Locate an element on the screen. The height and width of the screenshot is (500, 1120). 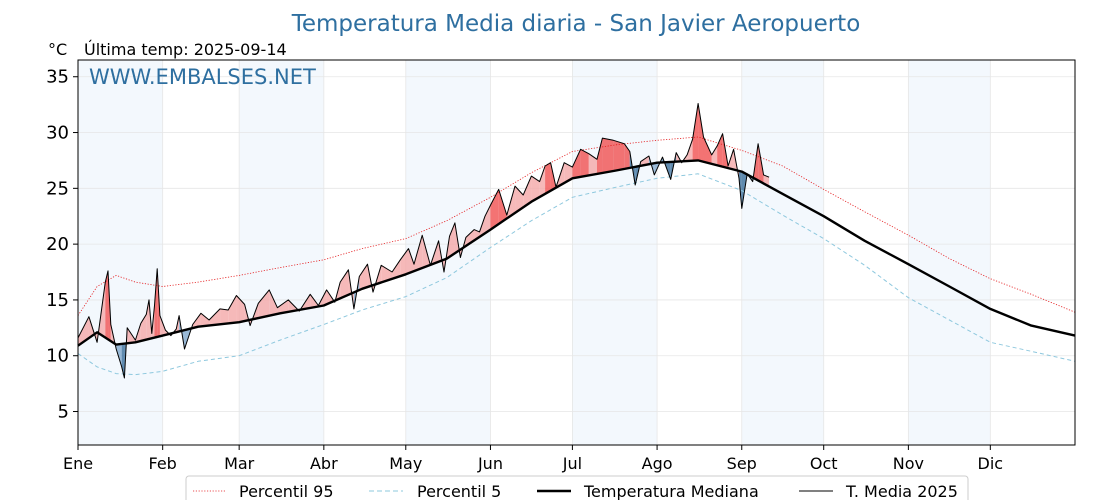
legend-item-p5: Percentil 5 is located at coordinates (435, 491).